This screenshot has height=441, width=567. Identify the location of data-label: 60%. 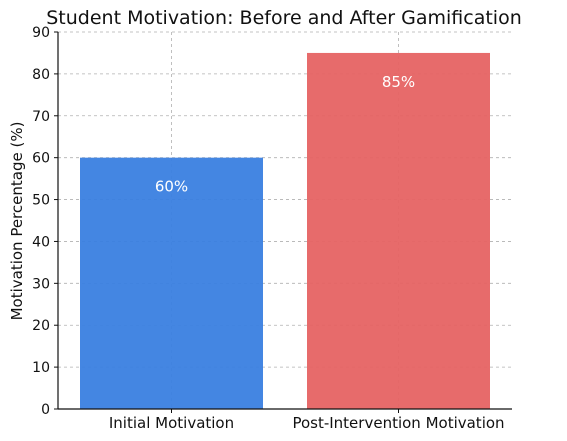
(171, 187).